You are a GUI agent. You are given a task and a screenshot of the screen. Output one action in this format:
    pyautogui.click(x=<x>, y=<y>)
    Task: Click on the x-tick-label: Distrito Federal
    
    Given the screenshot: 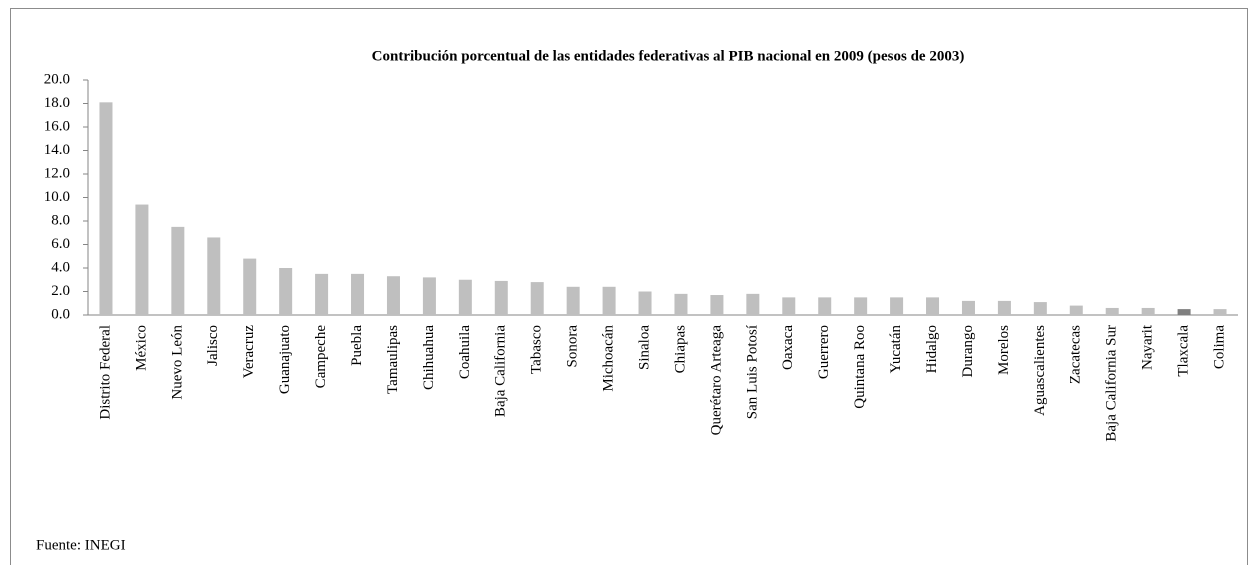 What is the action you would take?
    pyautogui.click(x=105, y=372)
    